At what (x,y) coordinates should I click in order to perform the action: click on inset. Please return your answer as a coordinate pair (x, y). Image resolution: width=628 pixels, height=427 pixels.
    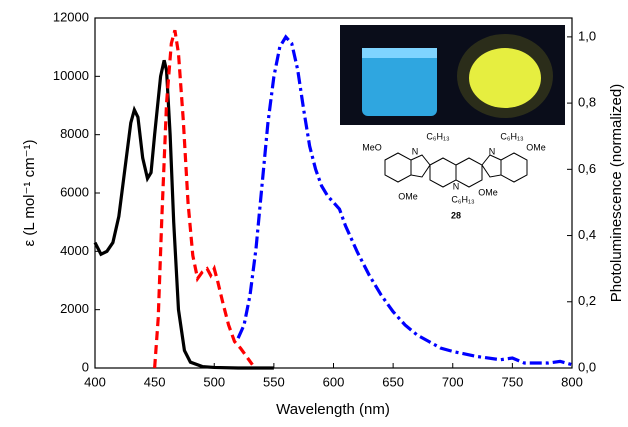
    Looking at the image, I should click on (452, 106).